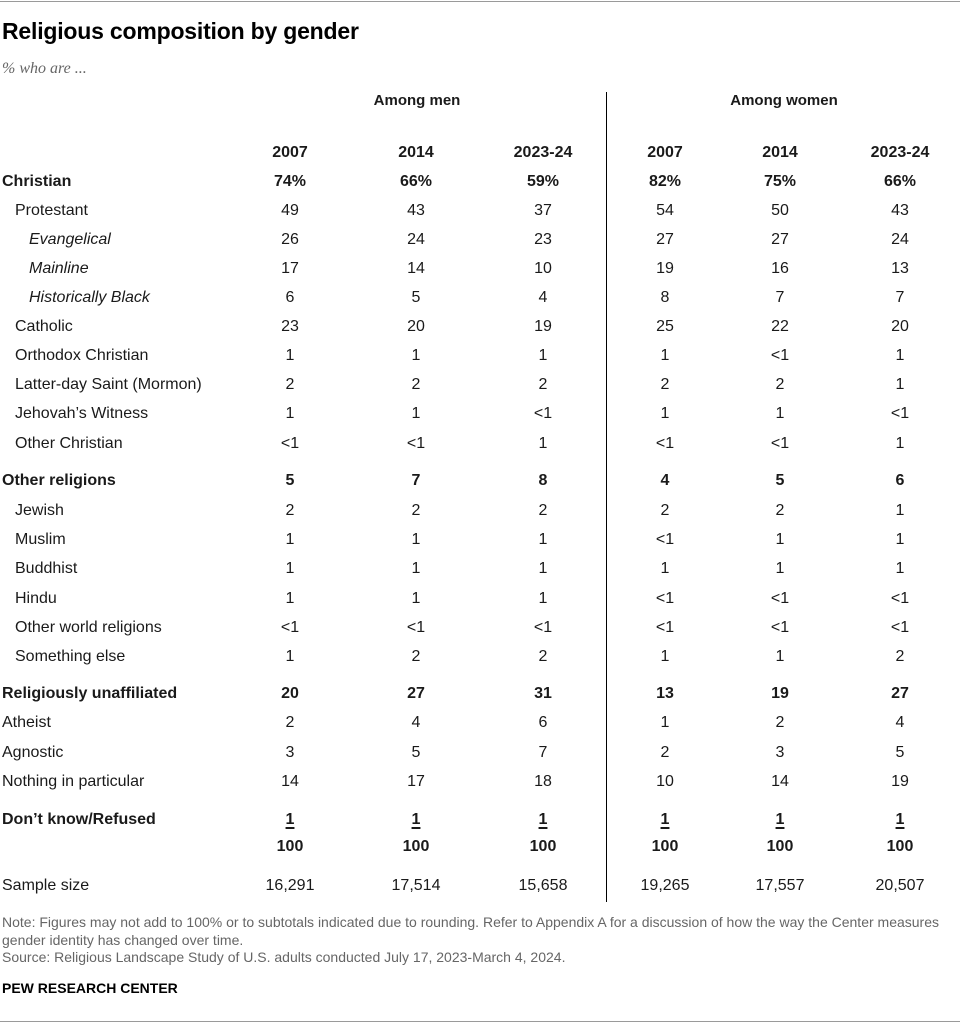 The height and width of the screenshot is (1023, 964). Describe the element at coordinates (39, 510) in the screenshot. I see `row-label: Jewish` at that location.